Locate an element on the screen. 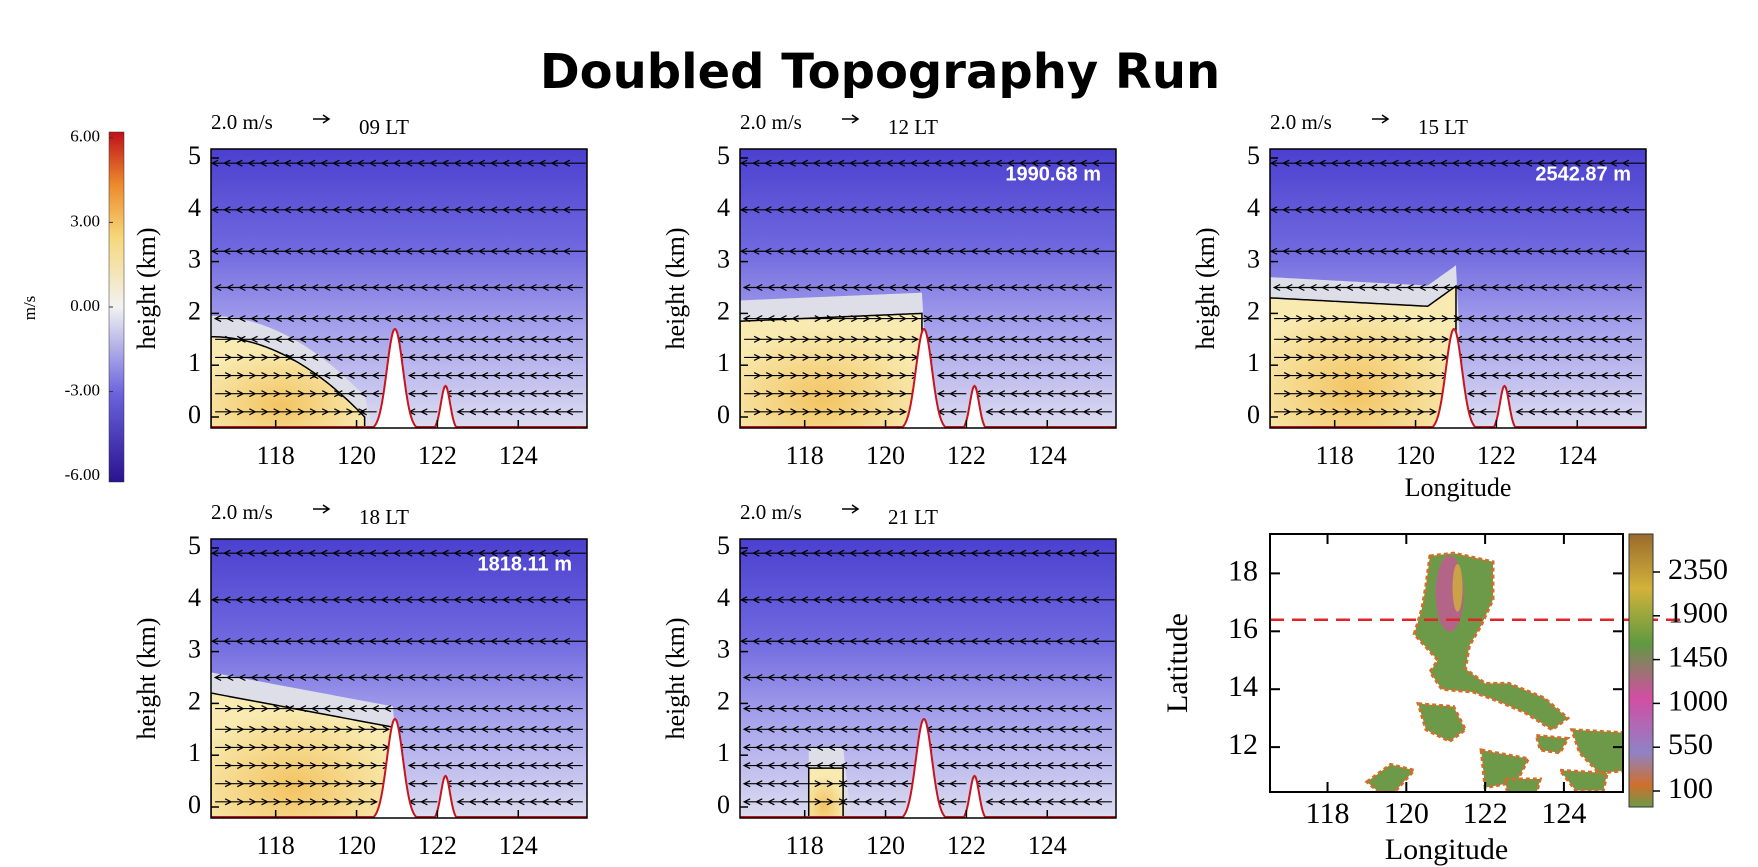 This screenshot has width=1758, height=867. highland is located at coordinates (1457, 587).